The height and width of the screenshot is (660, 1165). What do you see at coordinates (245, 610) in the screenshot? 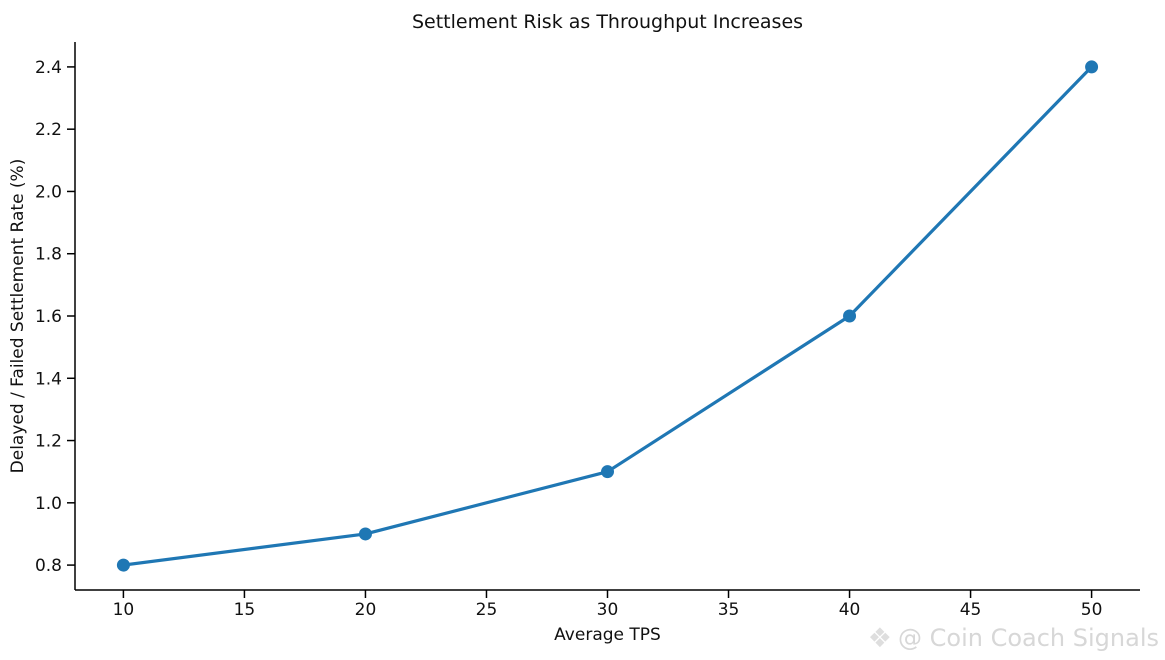
I see `x-tick-label: 15` at bounding box center [245, 610].